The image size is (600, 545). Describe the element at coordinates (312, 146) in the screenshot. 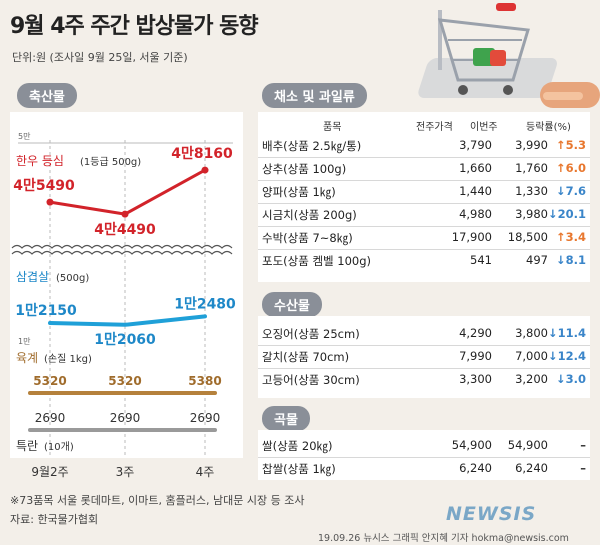

I see `veg-name: 배추(상품 2.5㎏/통)` at that location.